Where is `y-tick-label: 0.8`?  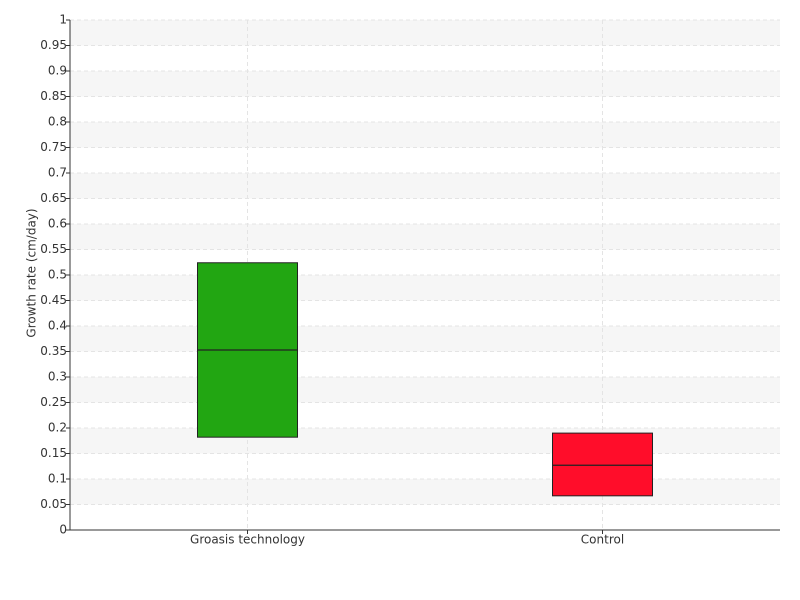 y-tick-label: 0.8 is located at coordinates (57, 122).